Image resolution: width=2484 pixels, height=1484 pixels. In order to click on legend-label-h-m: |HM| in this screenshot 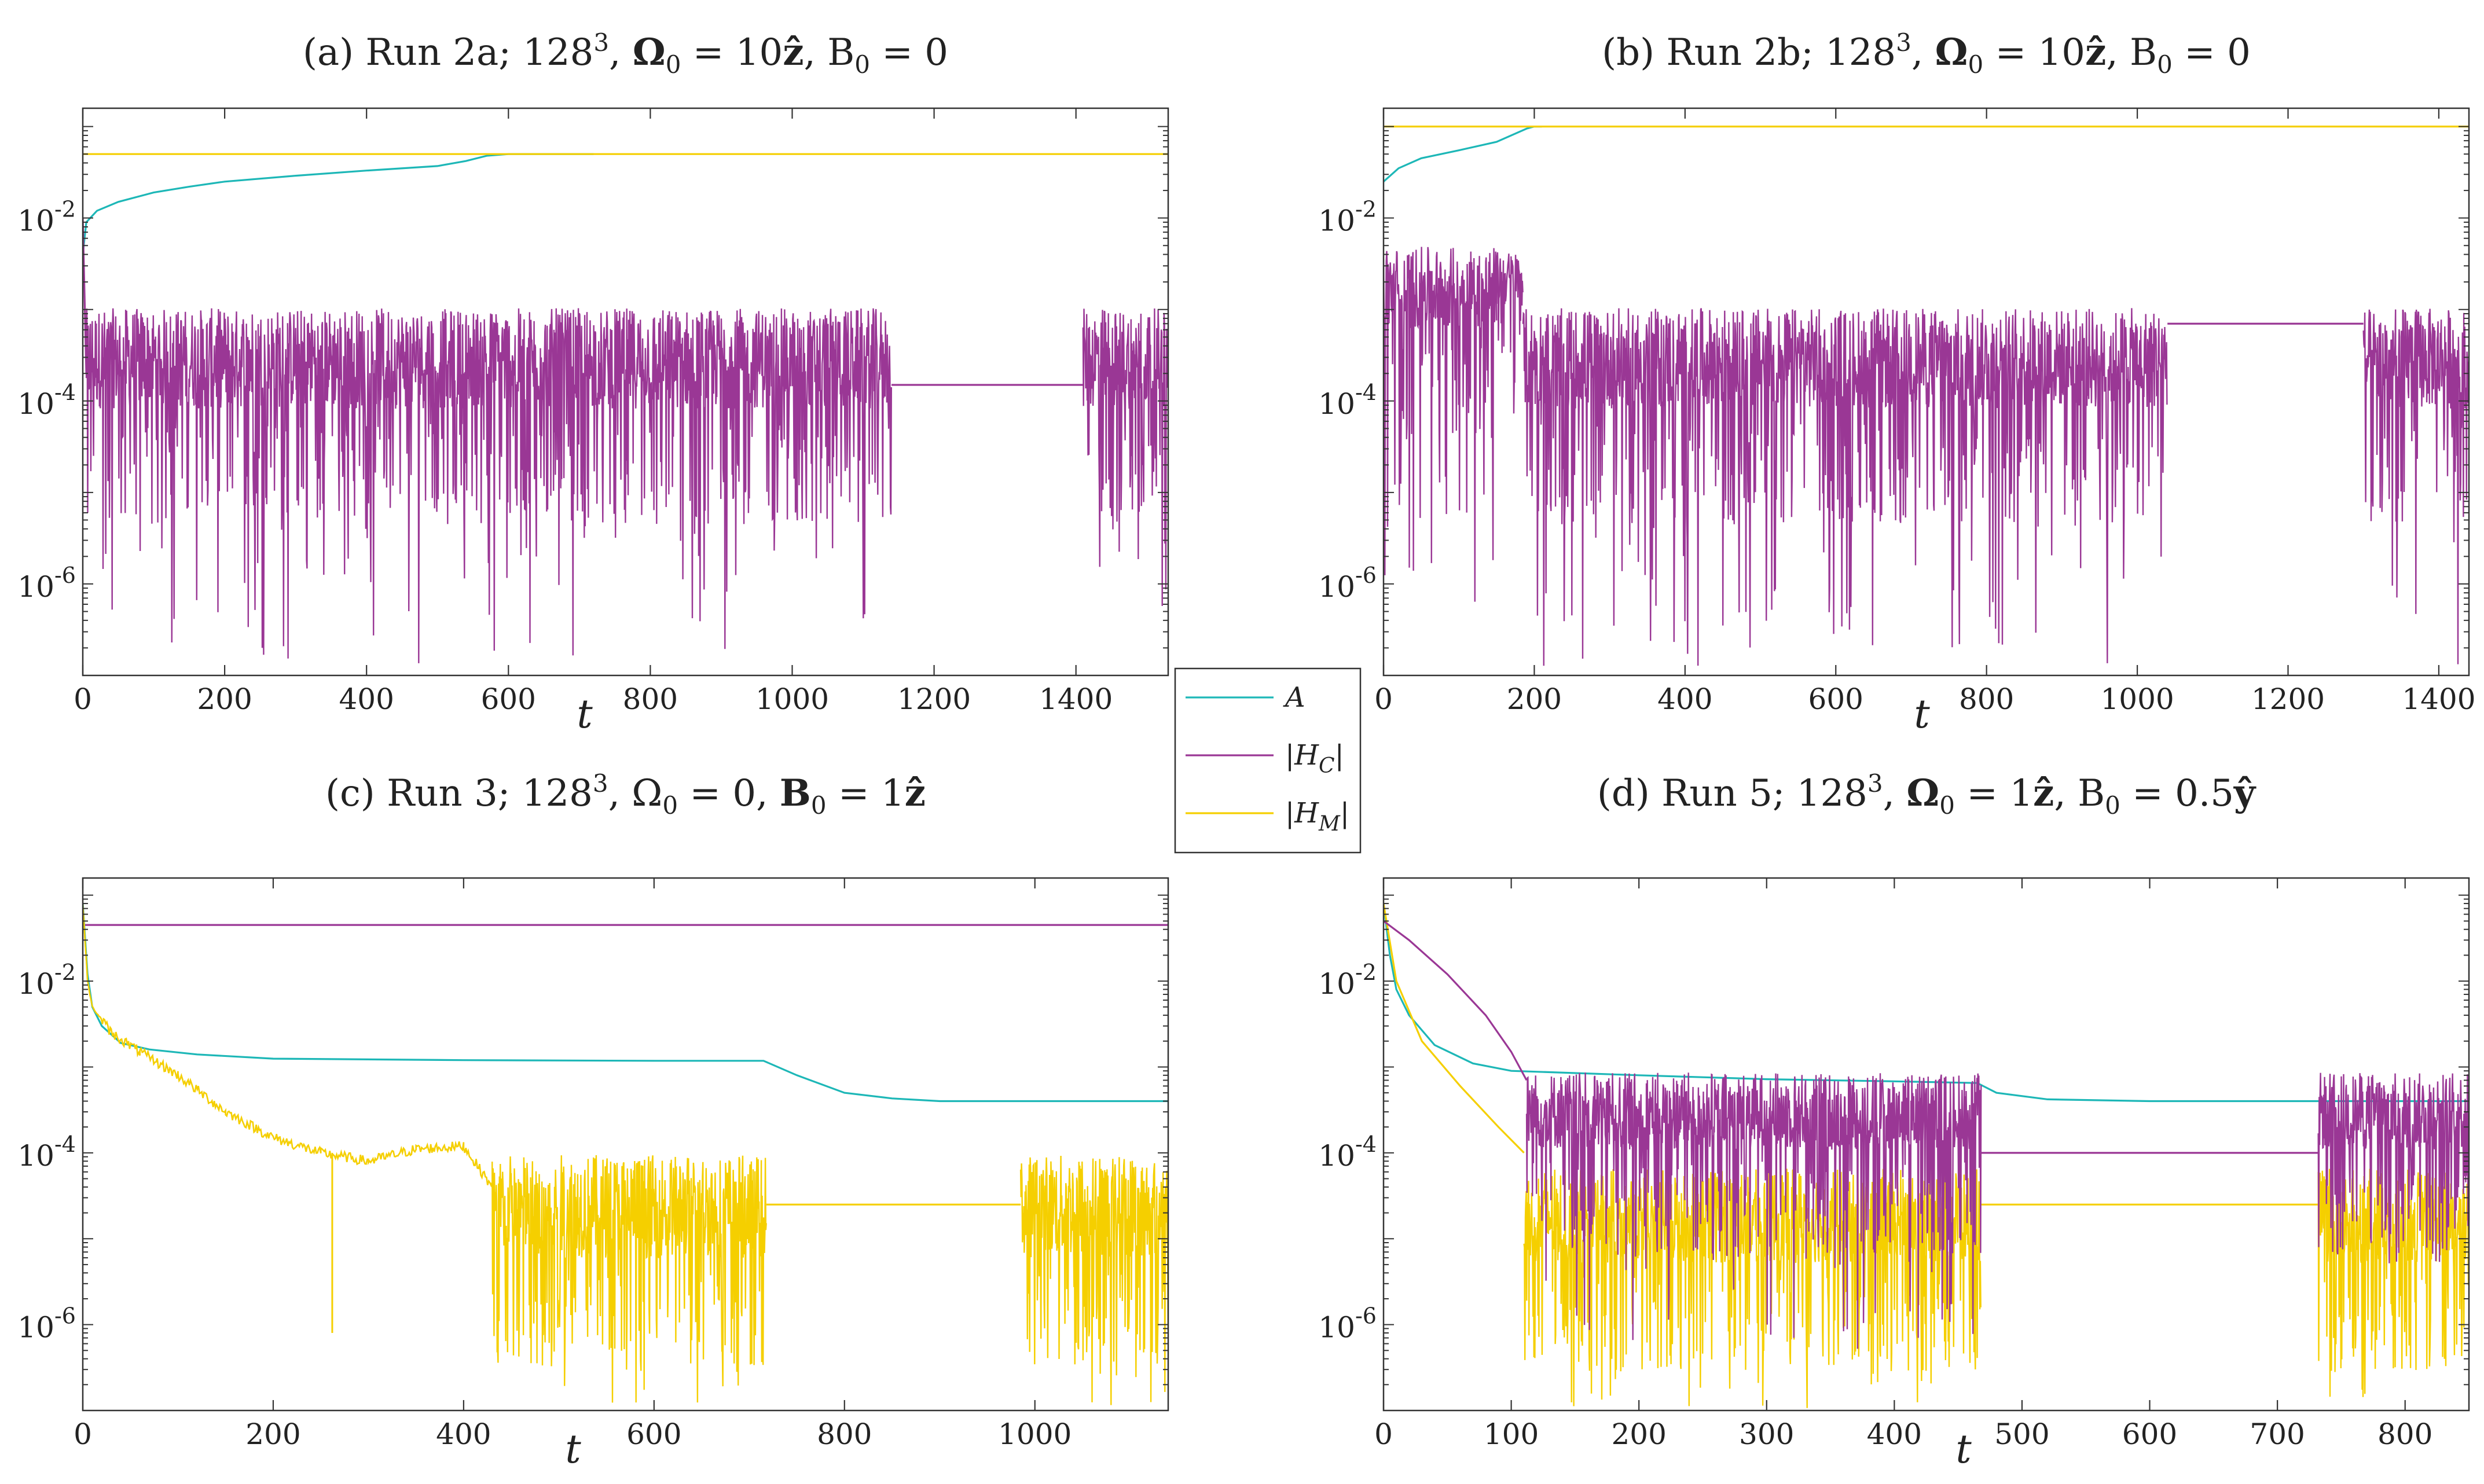, I will do `click(1317, 816)`.